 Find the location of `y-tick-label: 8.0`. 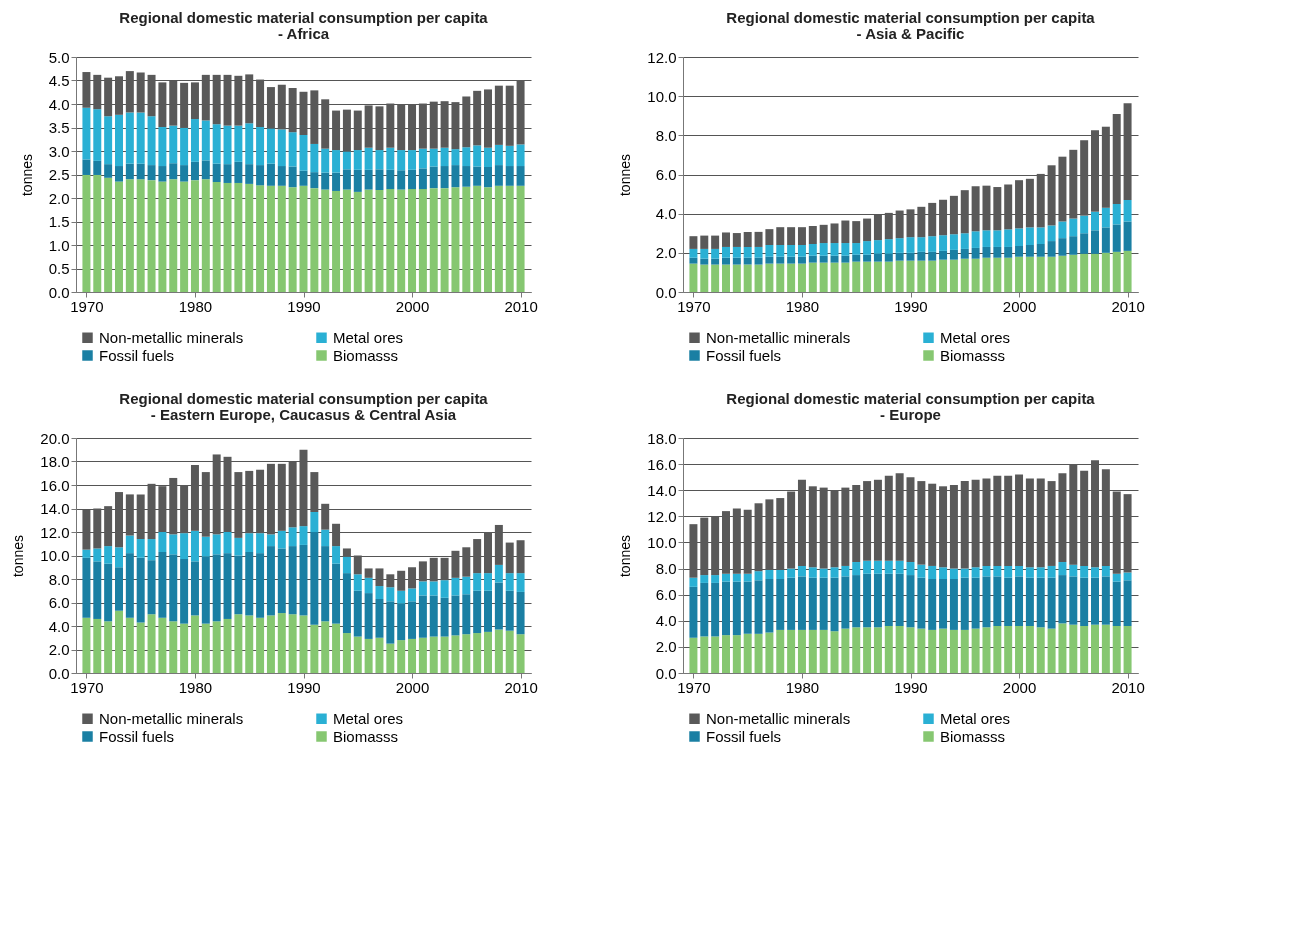

y-tick-label: 8.0 is located at coordinates (666, 569).